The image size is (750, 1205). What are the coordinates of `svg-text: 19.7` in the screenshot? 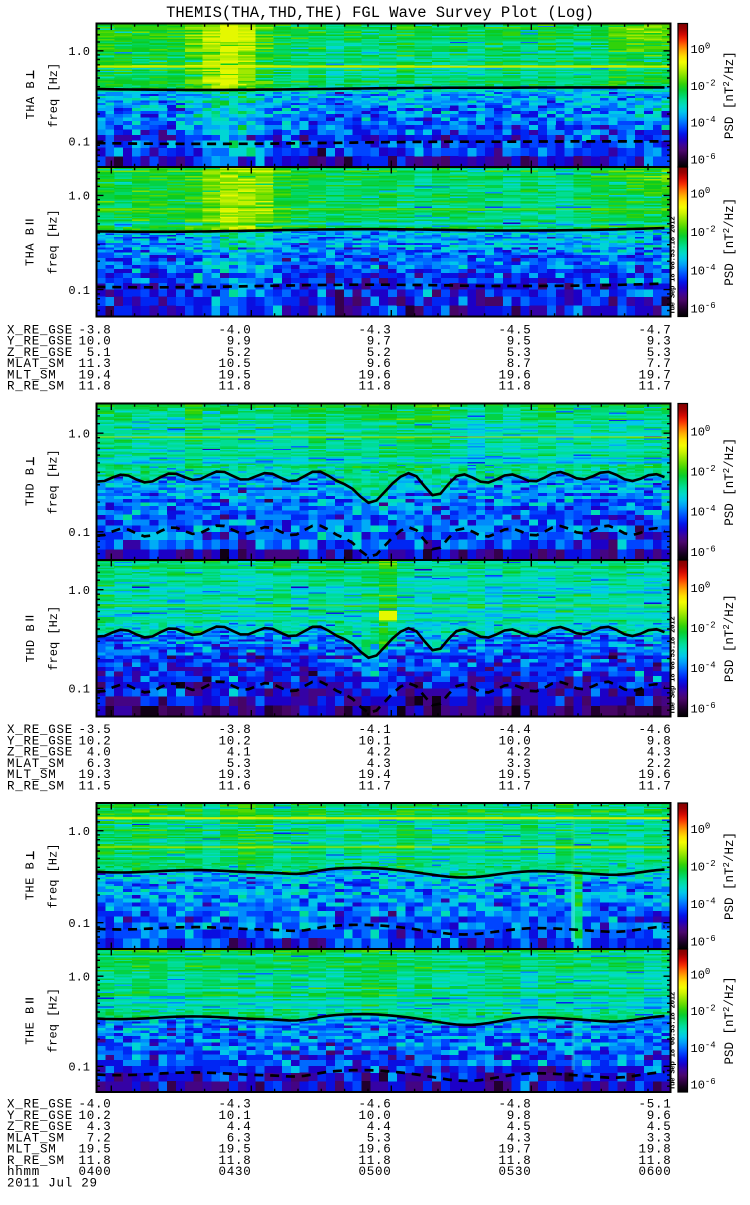 It's located at (514, 1150).